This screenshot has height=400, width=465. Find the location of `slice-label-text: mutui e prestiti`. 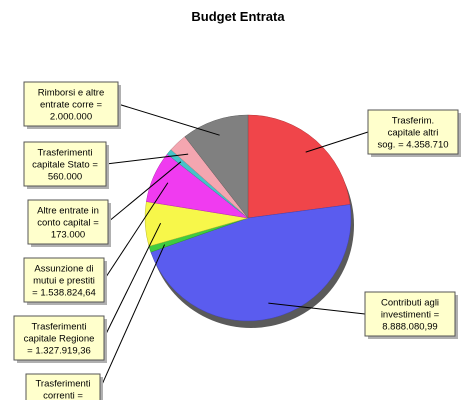

slice-label-text: mutui e prestiti is located at coordinates (64, 281).